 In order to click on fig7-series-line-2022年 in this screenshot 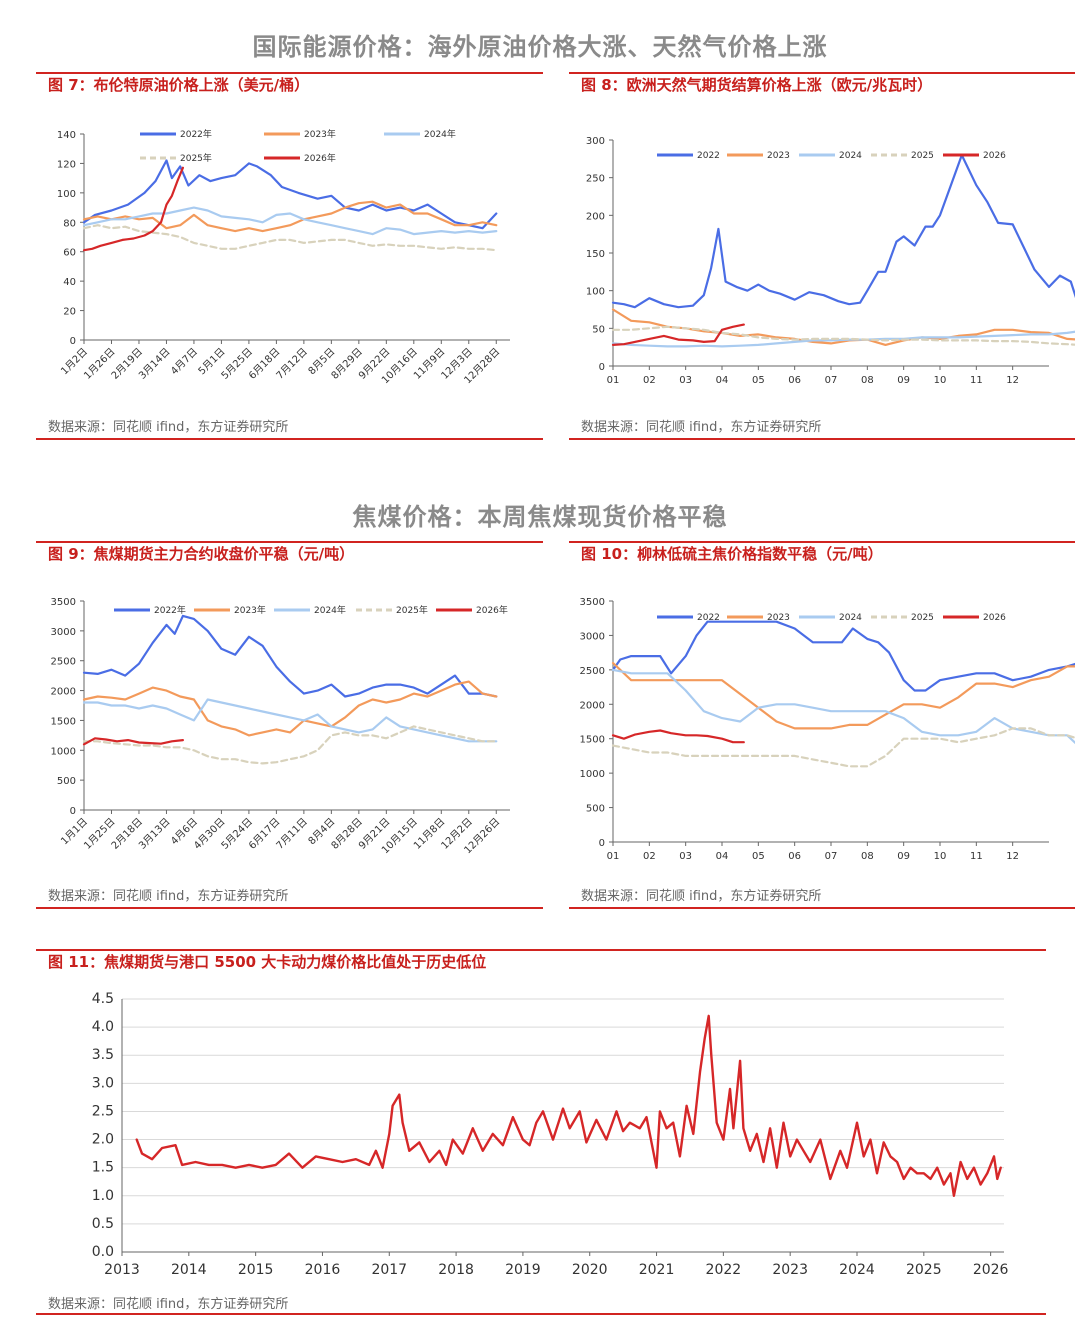, I will do `click(290, 194)`.